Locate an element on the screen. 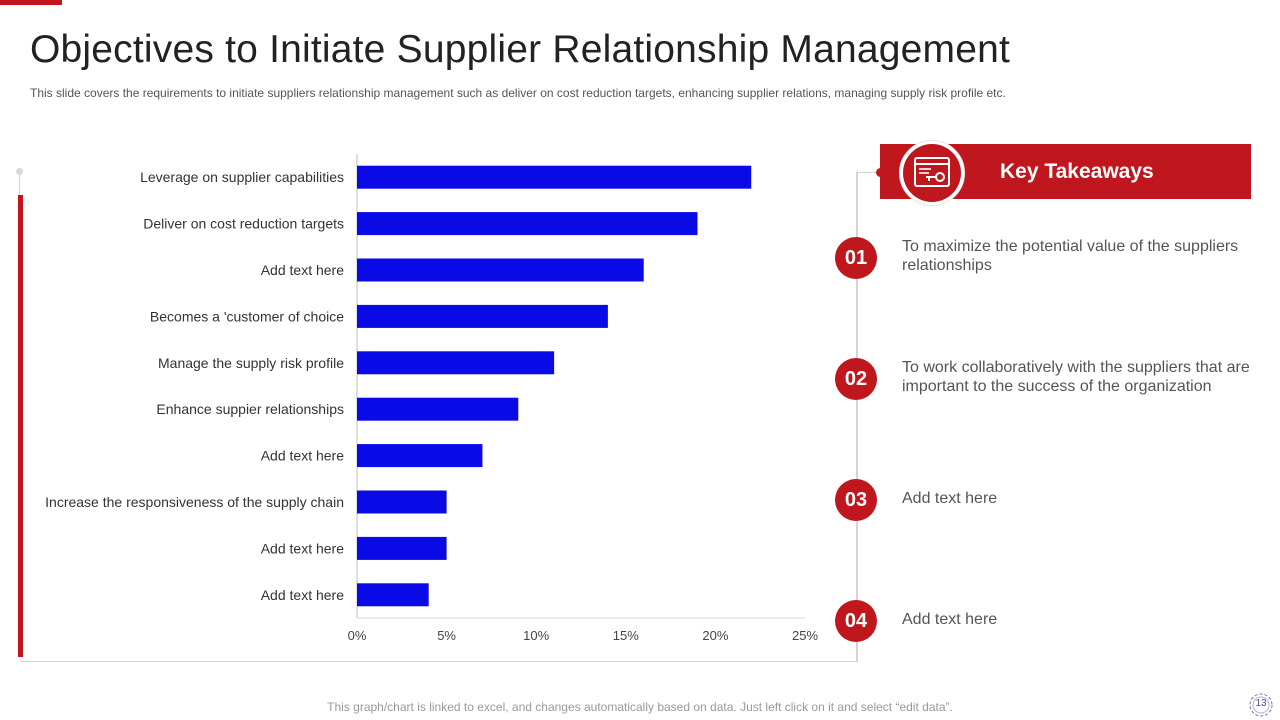 The width and height of the screenshot is (1280, 720). category-label: Enhance suppier relationships is located at coordinates (250, 409).